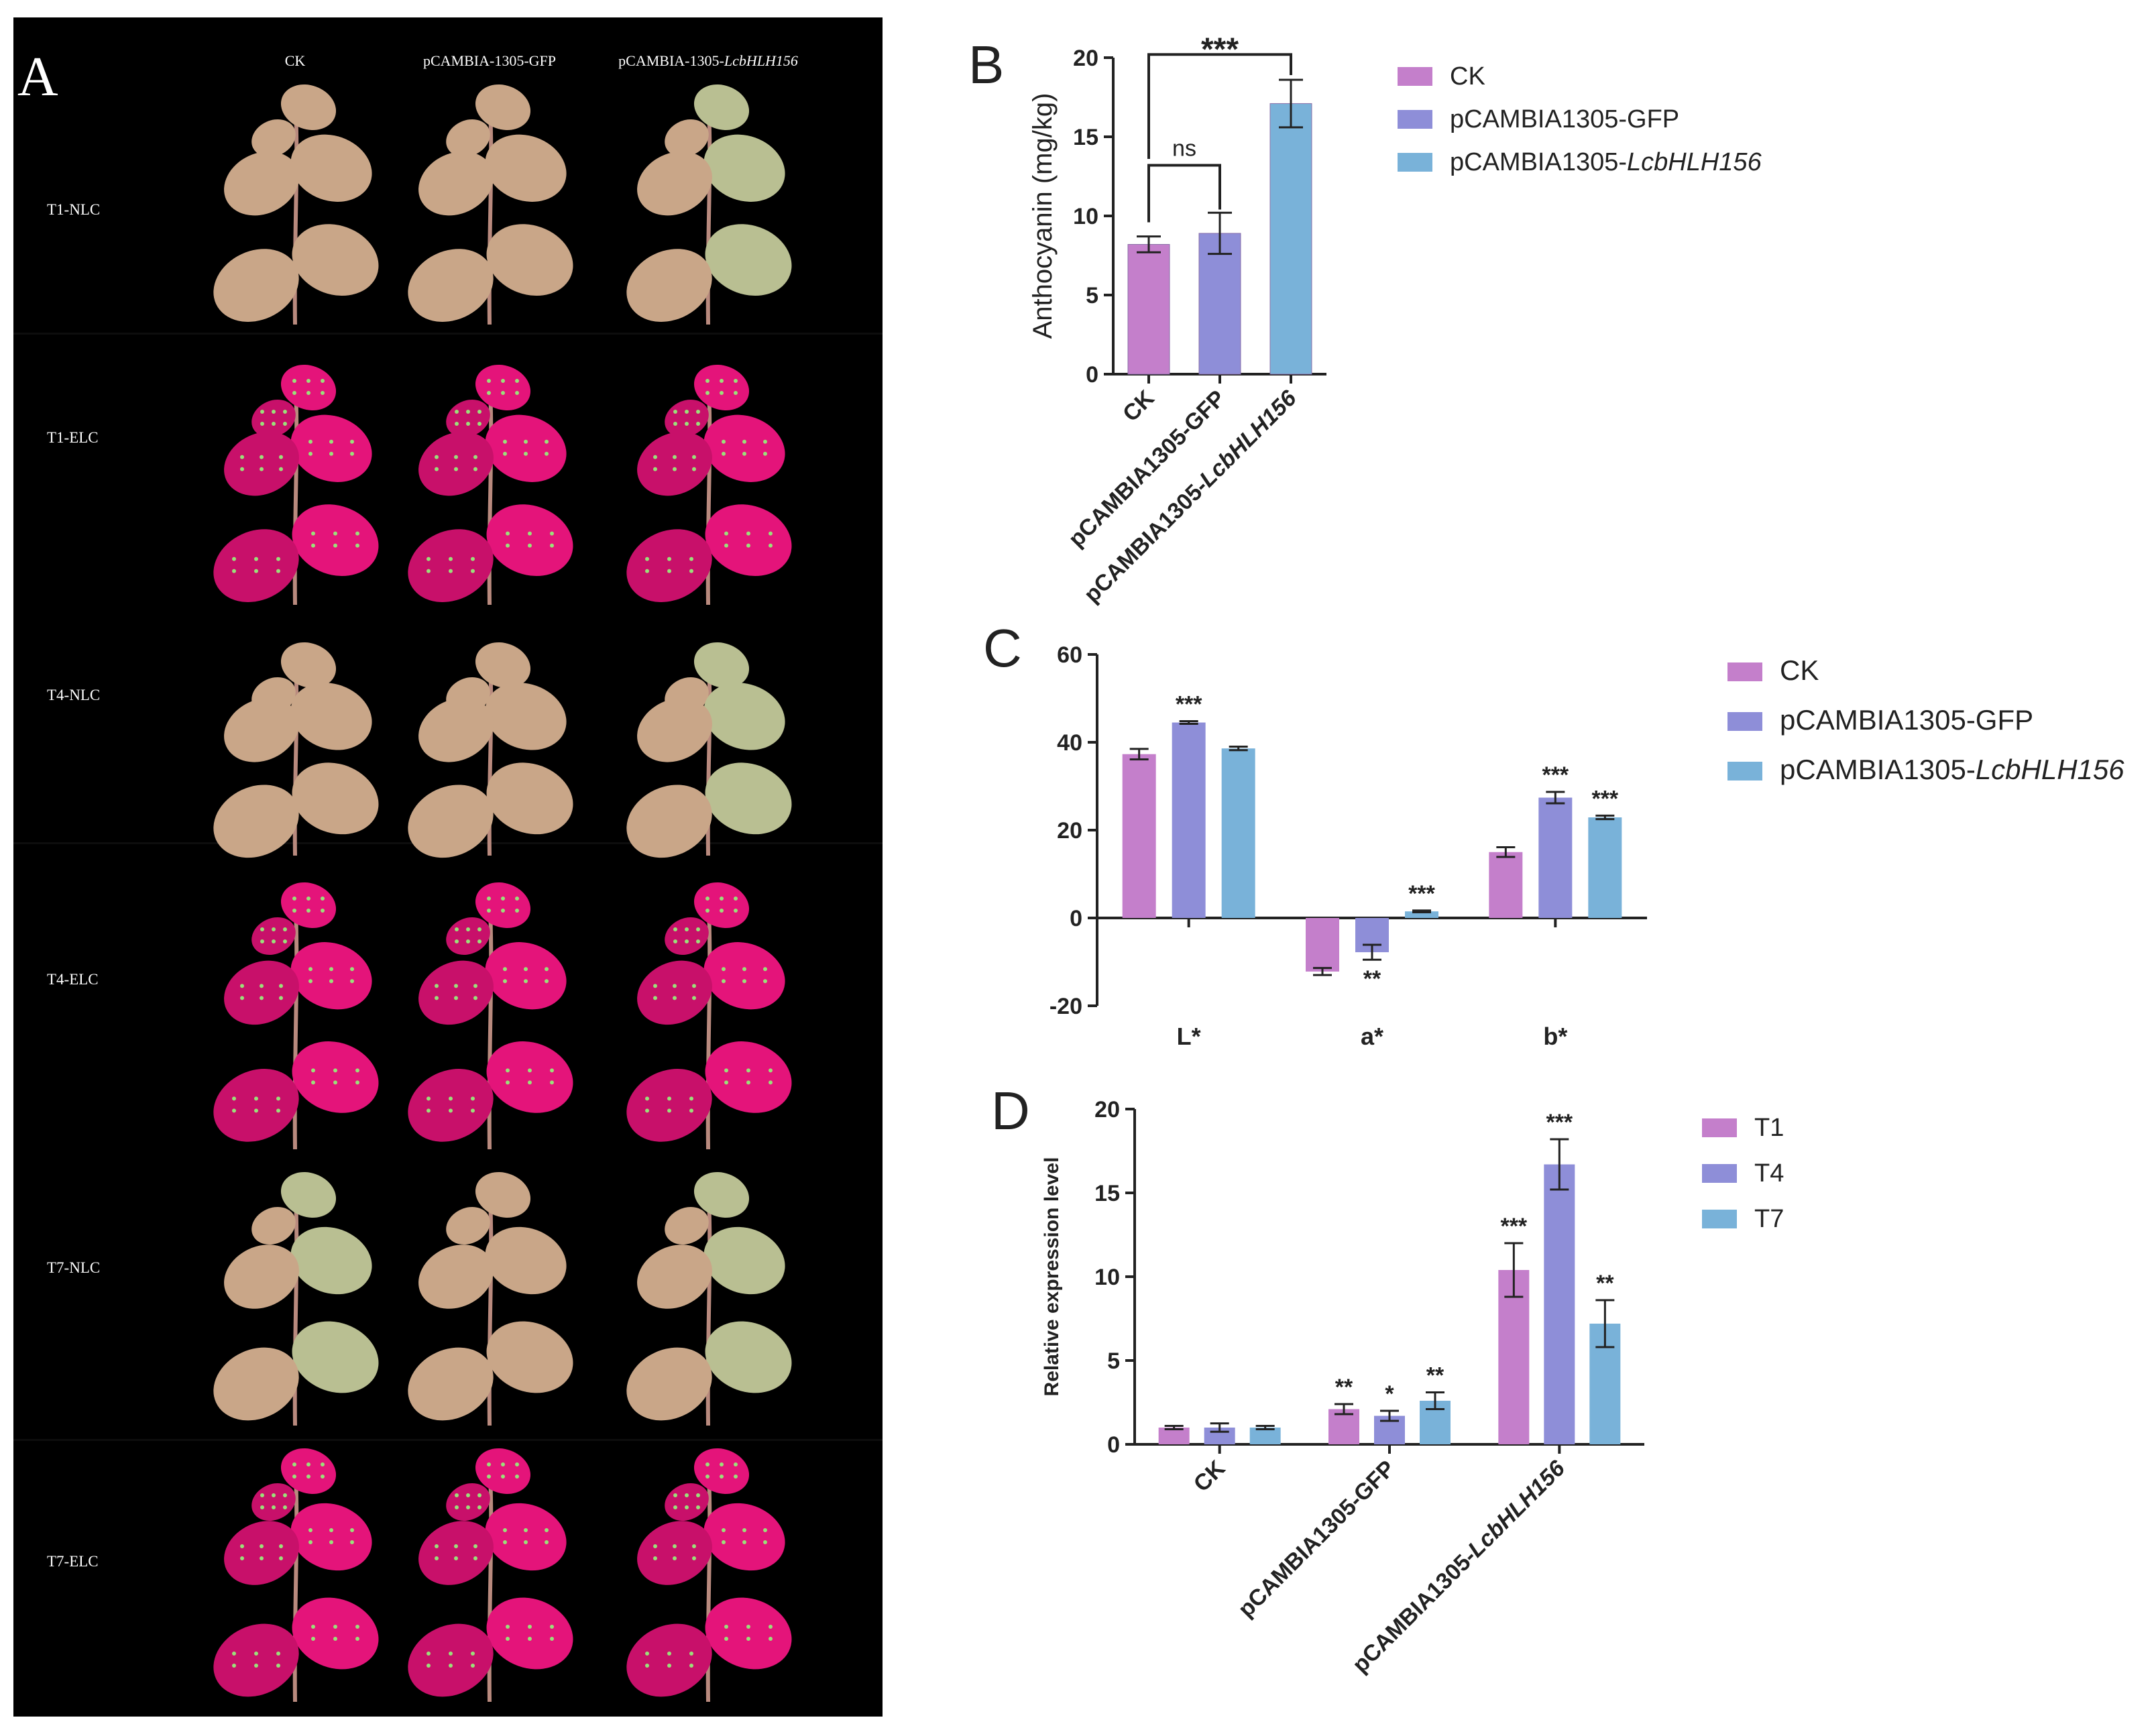 The height and width of the screenshot is (1734, 2156). What do you see at coordinates (1052, 1277) in the screenshot?
I see `y-axis-label: Relative expression level` at bounding box center [1052, 1277].